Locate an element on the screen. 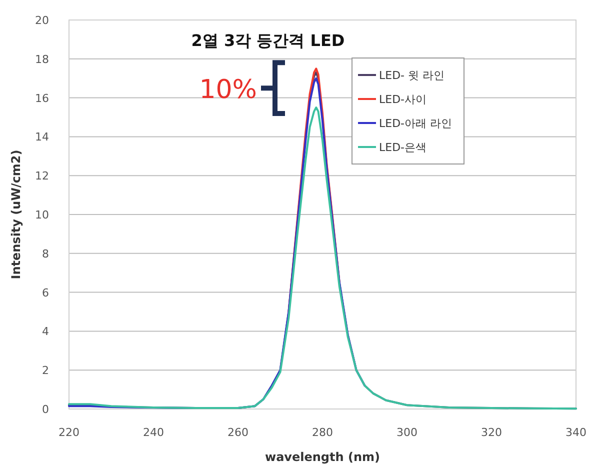 This screenshot has height=468, width=594. y-axis-title: Intensity (uW/cm2) is located at coordinates (16, 215).